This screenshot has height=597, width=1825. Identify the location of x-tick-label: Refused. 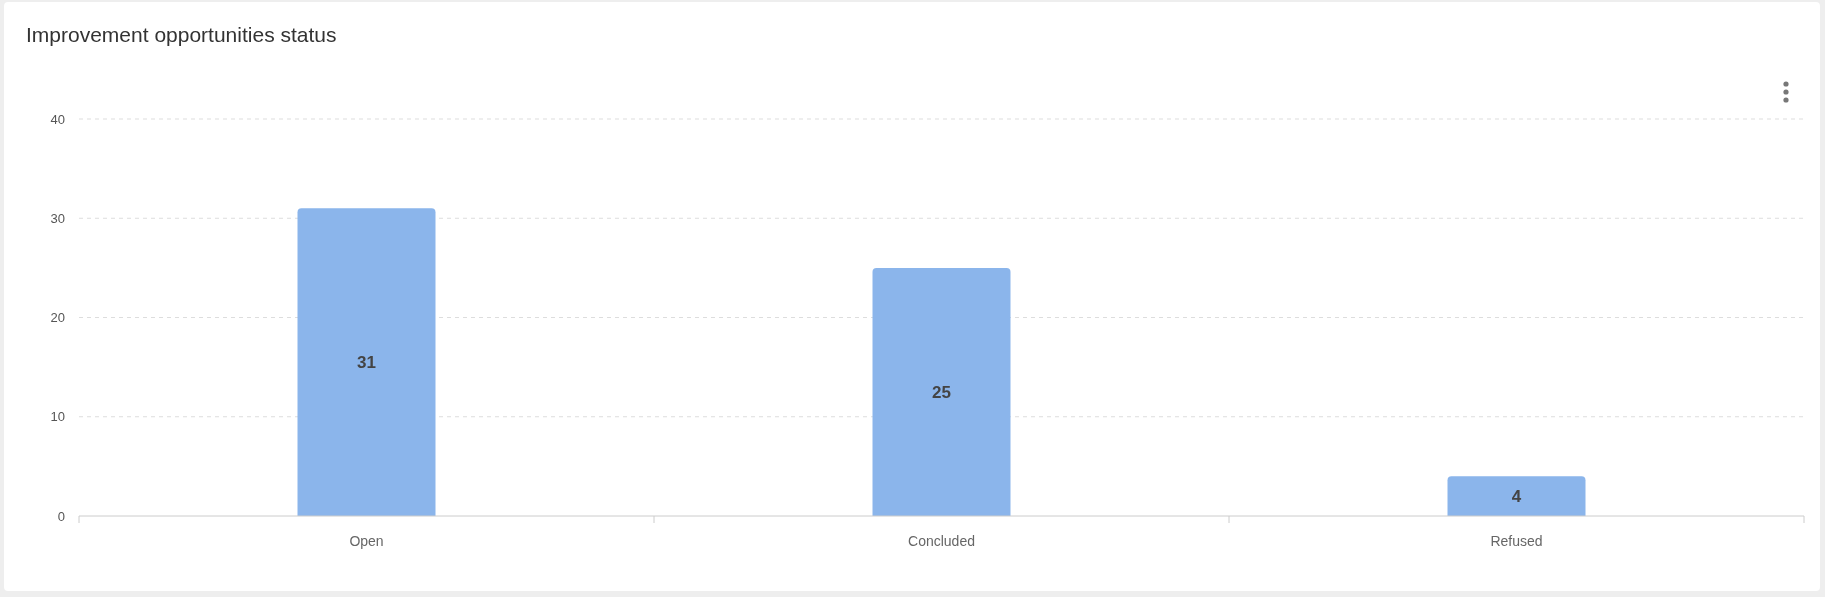
(1516, 541).